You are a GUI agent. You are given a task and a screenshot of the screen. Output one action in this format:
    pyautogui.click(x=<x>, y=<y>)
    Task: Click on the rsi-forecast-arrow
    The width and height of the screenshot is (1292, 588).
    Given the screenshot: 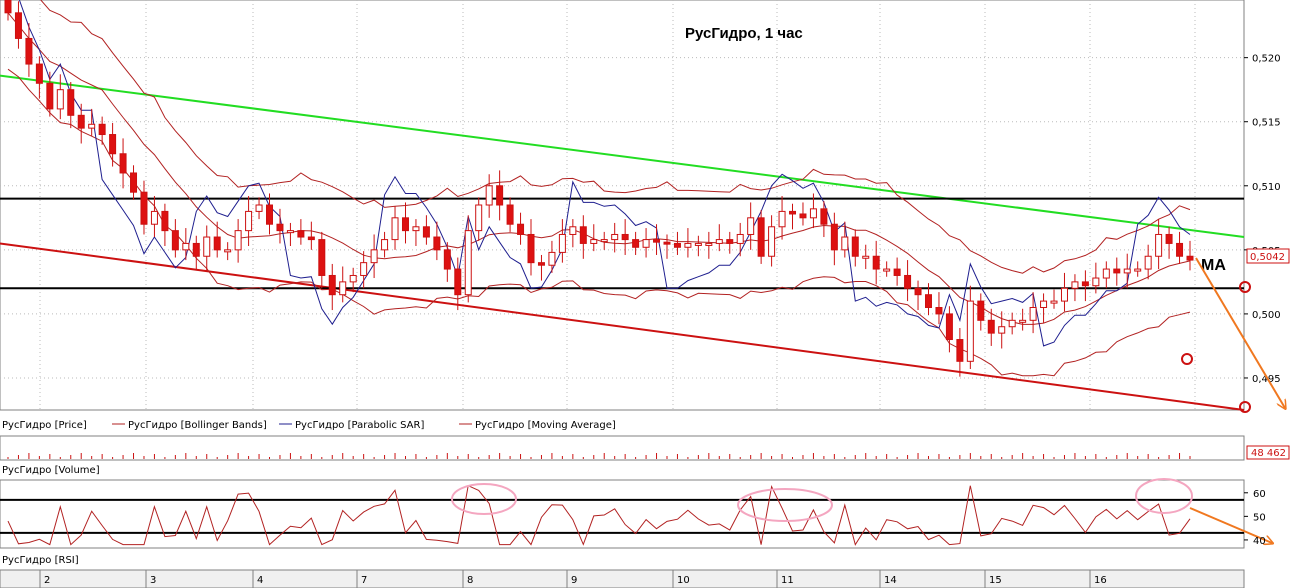 What is the action you would take?
    pyautogui.click(x=1230, y=525)
    